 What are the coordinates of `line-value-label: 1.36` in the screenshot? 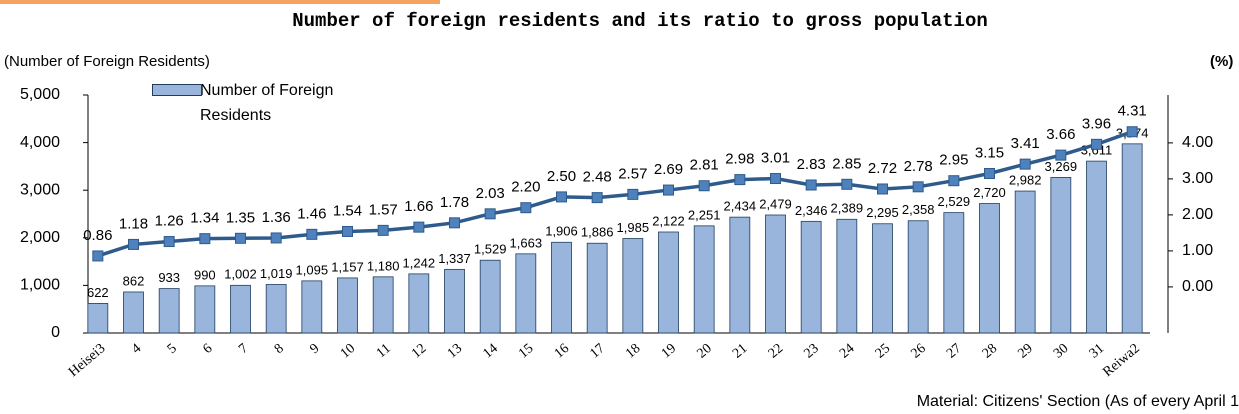 It's located at (276, 217).